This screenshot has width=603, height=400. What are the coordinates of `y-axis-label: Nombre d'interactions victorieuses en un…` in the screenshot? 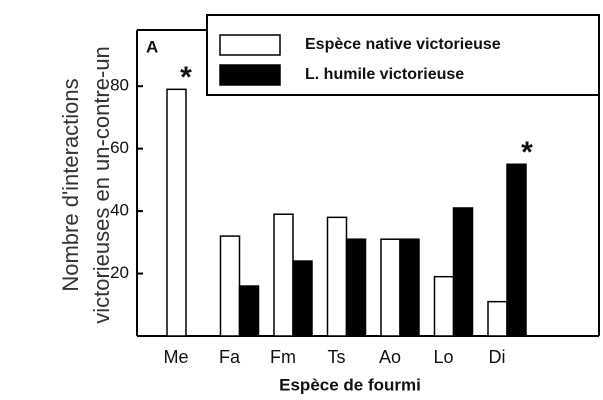 It's located at (86, 185).